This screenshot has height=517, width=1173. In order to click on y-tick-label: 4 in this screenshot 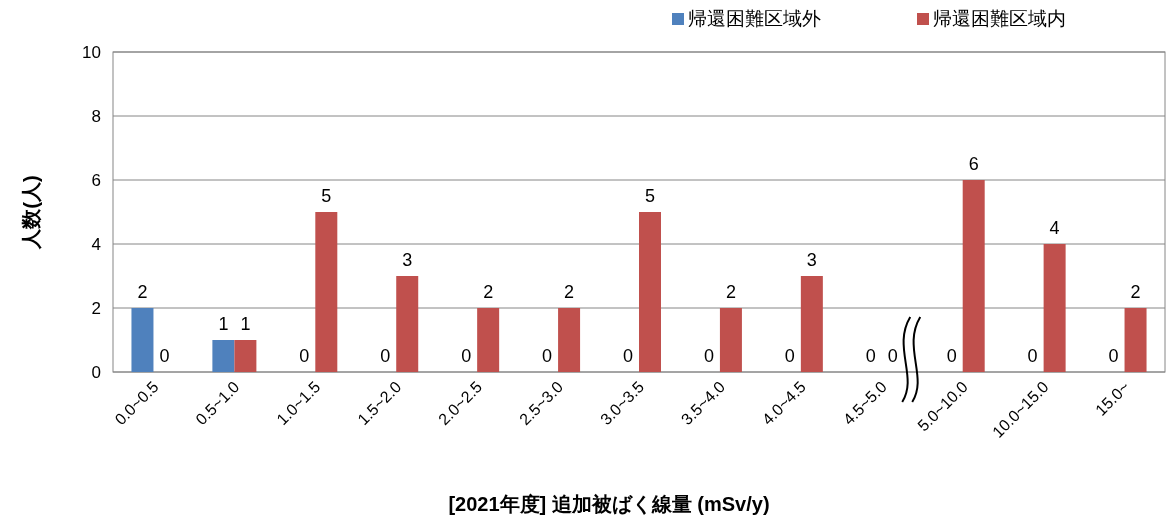, I will do `click(96, 244)`.